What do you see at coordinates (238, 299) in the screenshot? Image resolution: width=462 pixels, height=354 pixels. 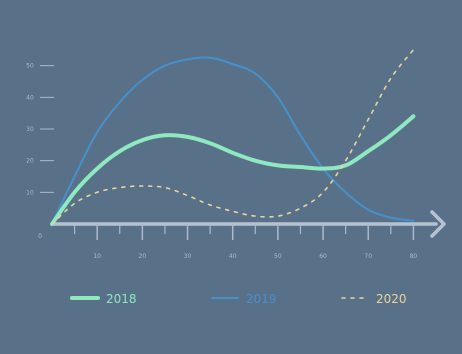 I see `legend: 2018 2019 2020` at bounding box center [238, 299].